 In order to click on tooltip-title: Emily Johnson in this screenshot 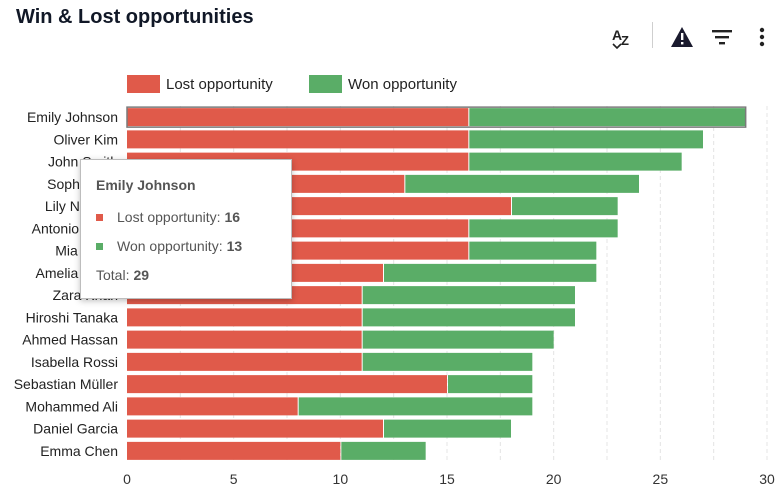, I will do `click(146, 185)`.